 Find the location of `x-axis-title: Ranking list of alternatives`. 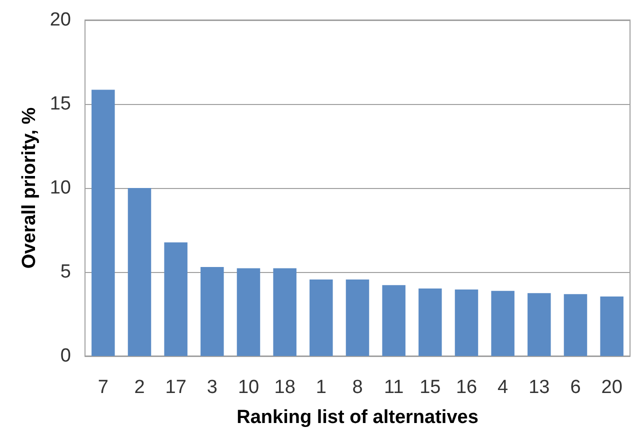

x-axis-title: Ranking list of alternatives is located at coordinates (357, 417).